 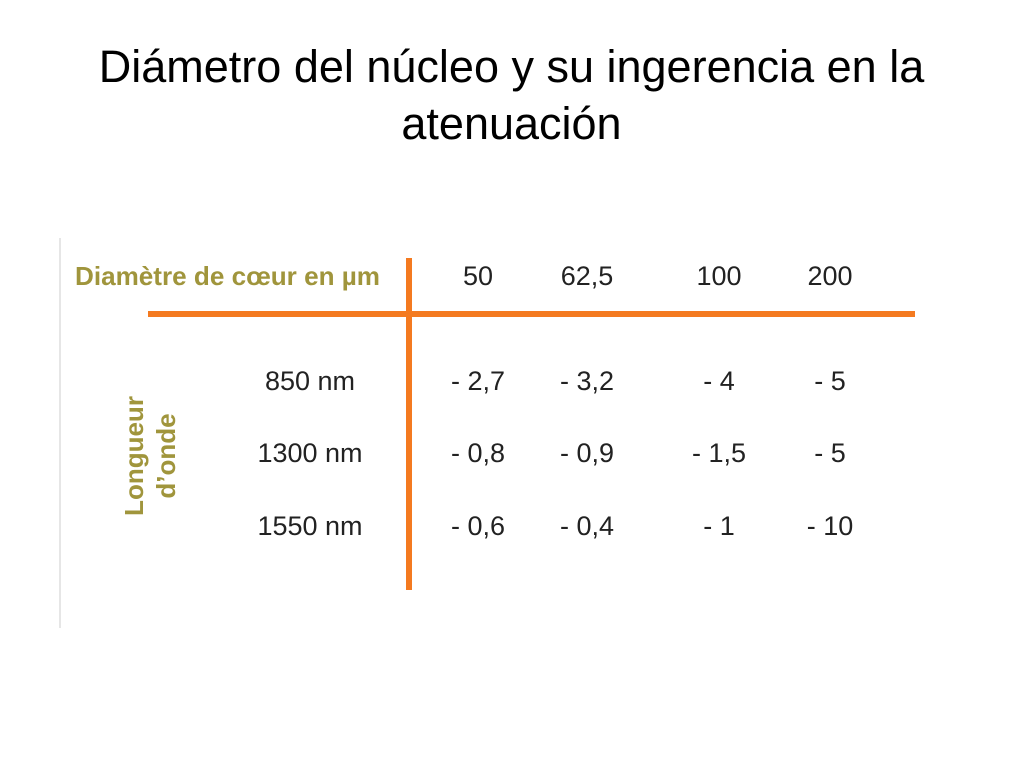 What do you see at coordinates (719, 381) in the screenshot?
I see `cell: - 4` at bounding box center [719, 381].